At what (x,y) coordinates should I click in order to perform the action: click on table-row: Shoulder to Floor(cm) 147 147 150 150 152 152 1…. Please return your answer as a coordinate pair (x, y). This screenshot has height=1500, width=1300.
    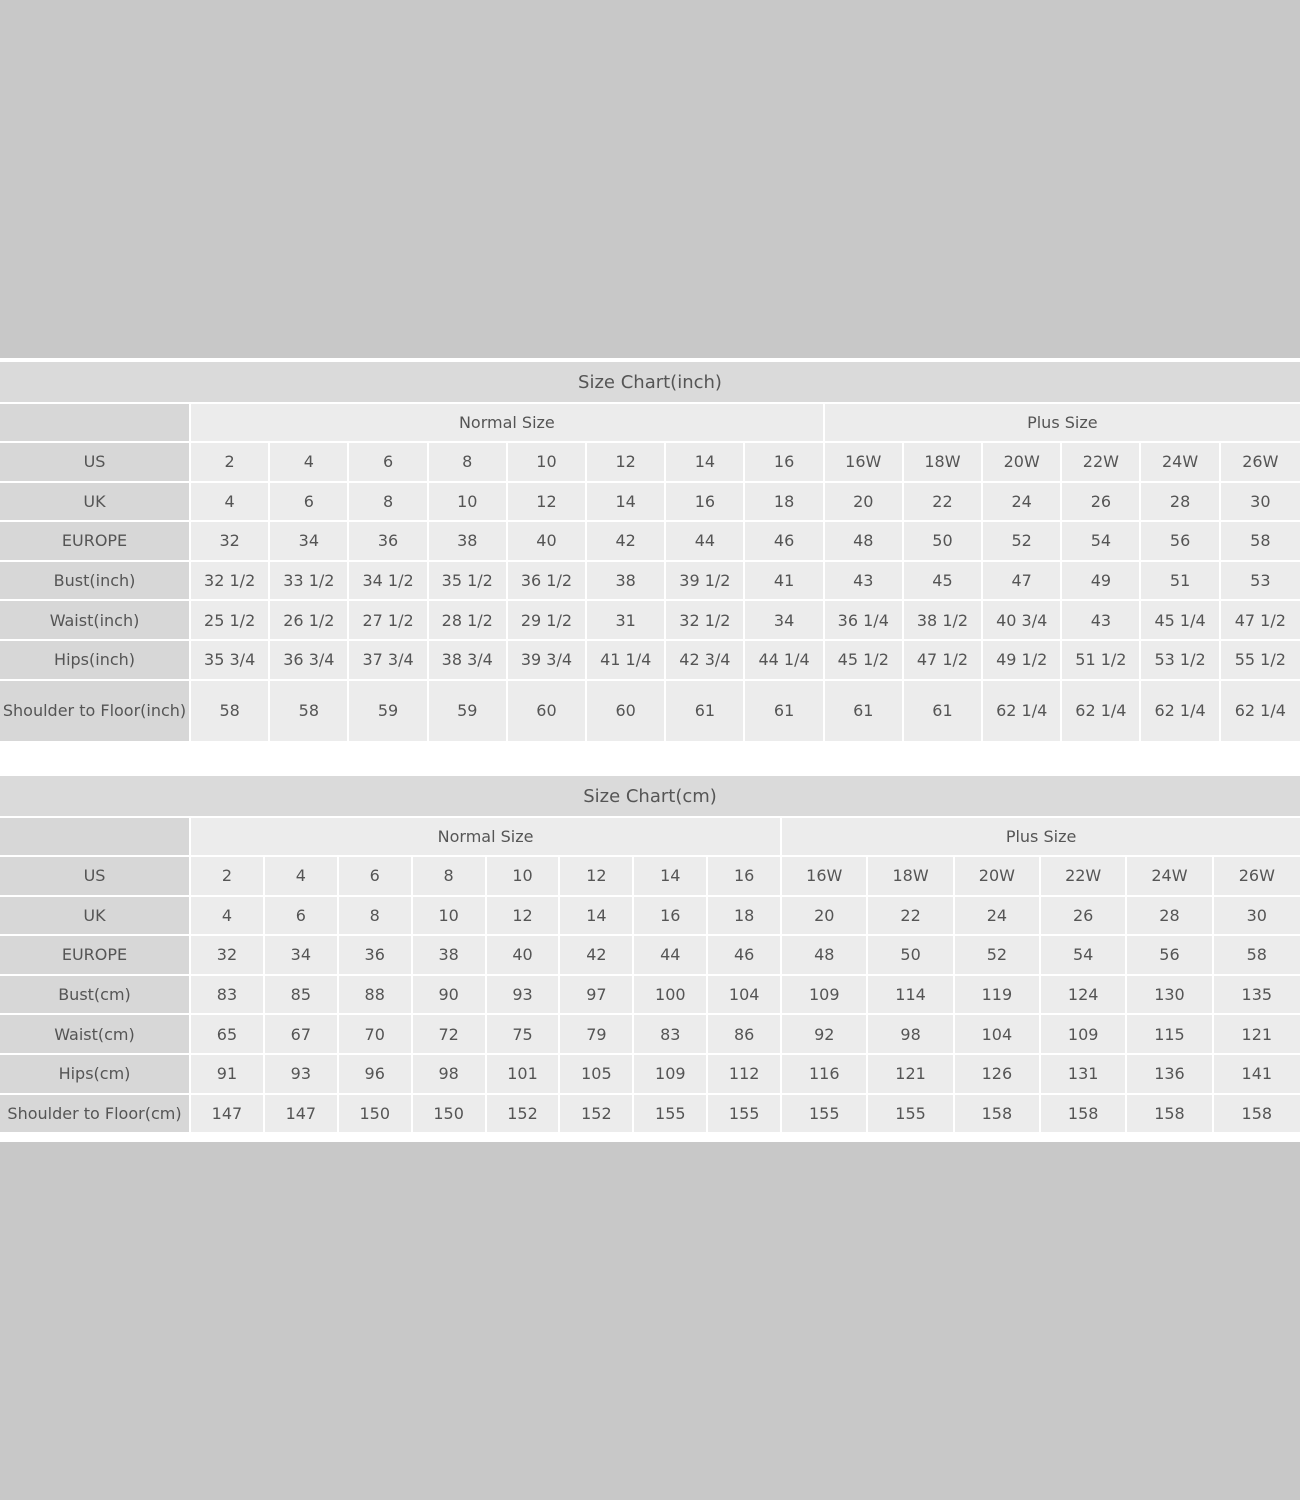
    Looking at the image, I should click on (650, 1114).